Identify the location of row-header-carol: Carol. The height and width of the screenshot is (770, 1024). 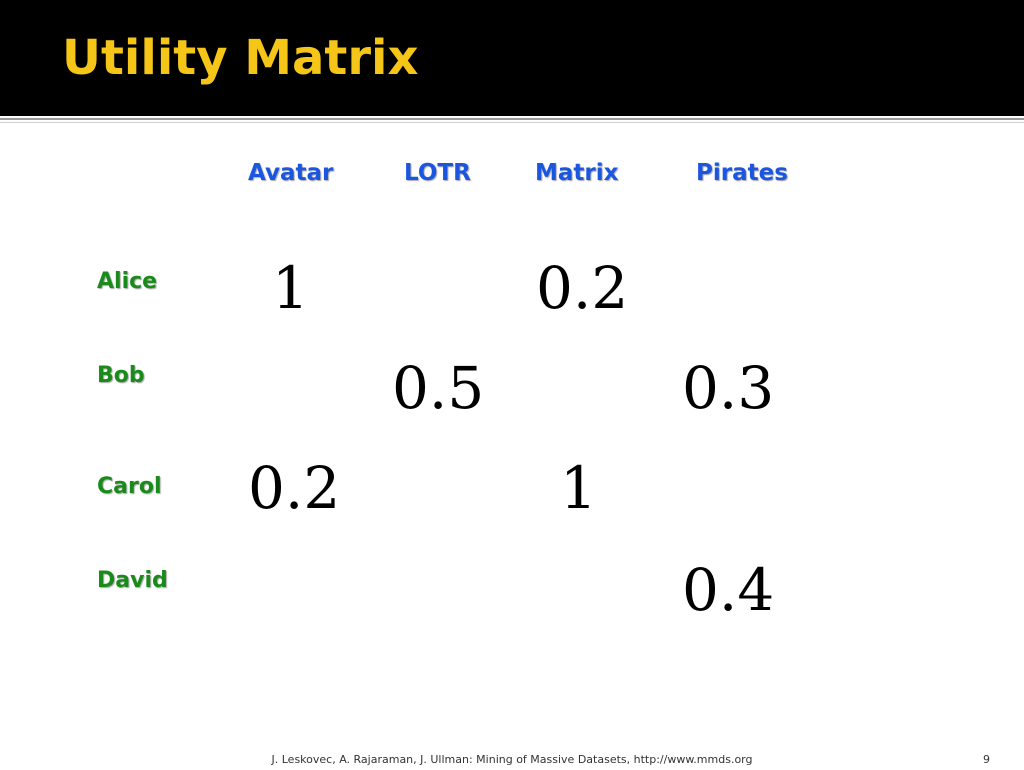
(129, 486).